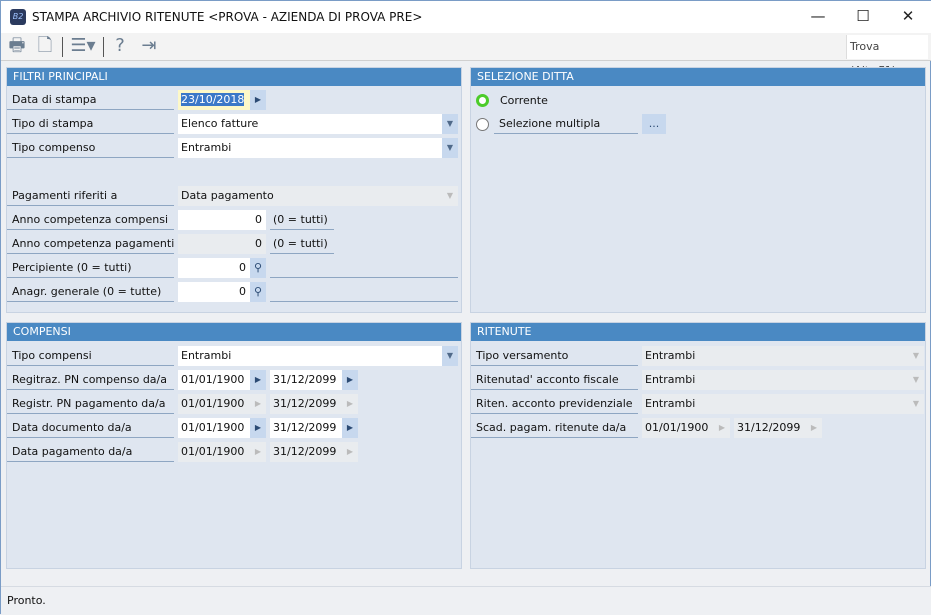  I want to click on percipiente-label: Percipiente (0 = tutti), so click(90, 268).